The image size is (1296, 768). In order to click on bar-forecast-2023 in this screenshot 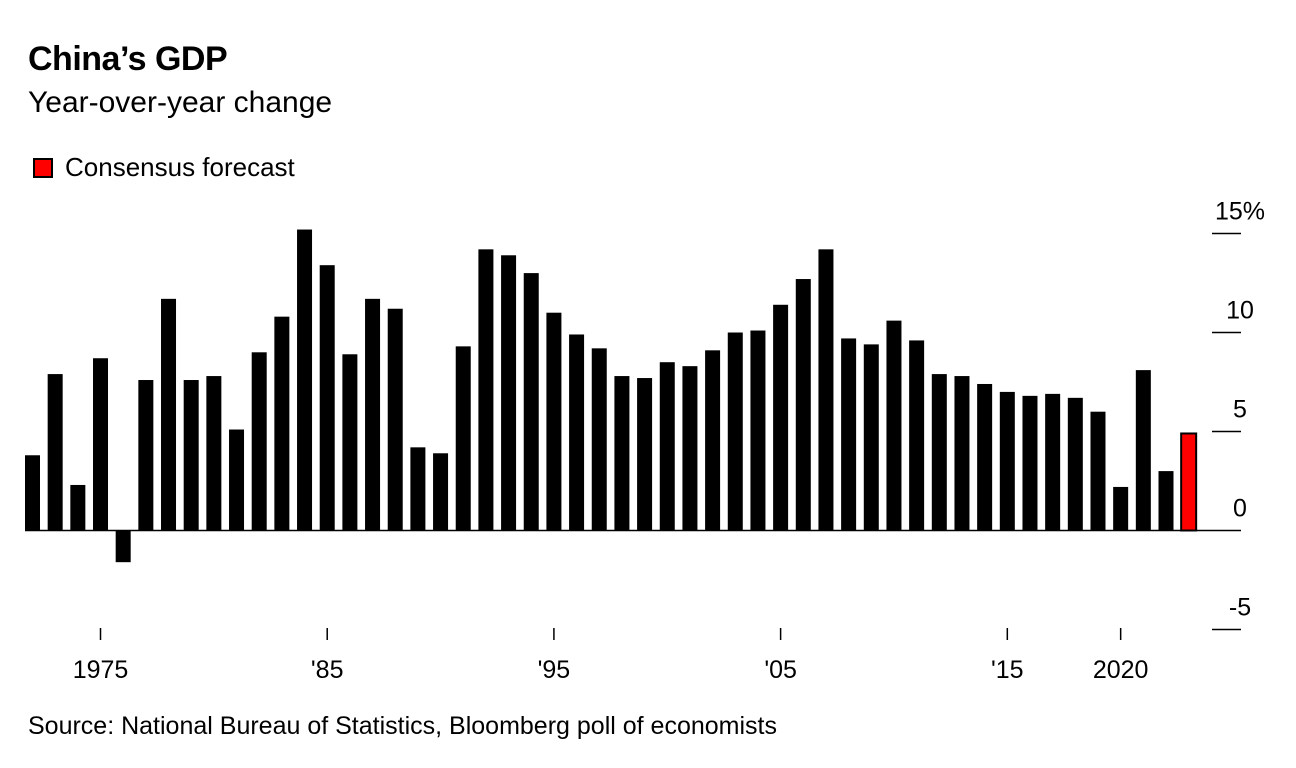, I will do `click(1189, 482)`.